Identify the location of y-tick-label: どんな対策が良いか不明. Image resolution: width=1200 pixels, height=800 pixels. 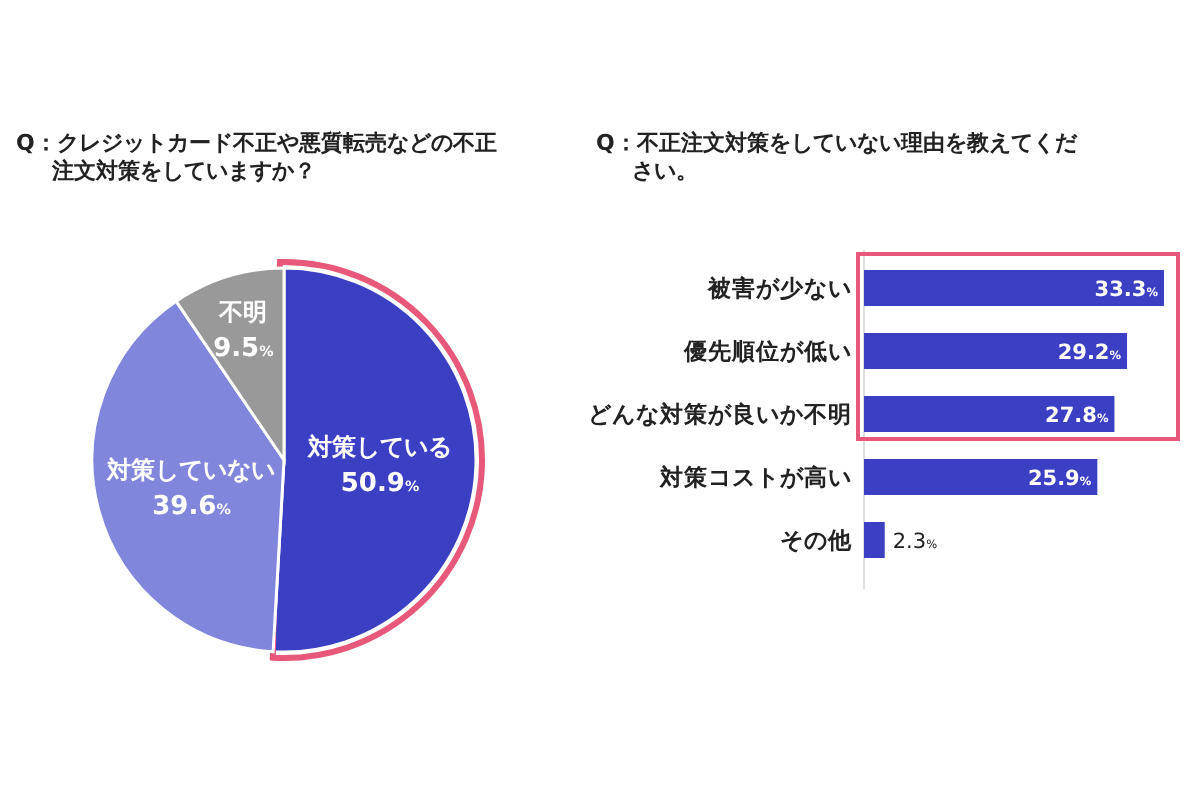
(720, 414).